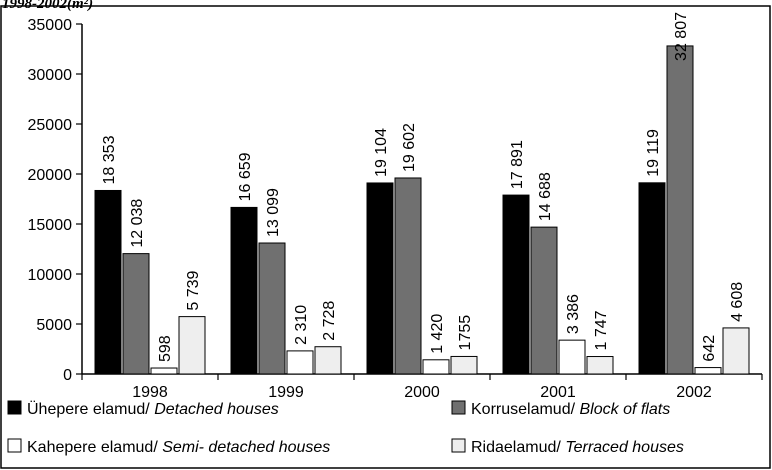 This screenshot has width=772, height=470. I want to click on legend-label-prefix: Ühepere elamud/, so click(90, 409).